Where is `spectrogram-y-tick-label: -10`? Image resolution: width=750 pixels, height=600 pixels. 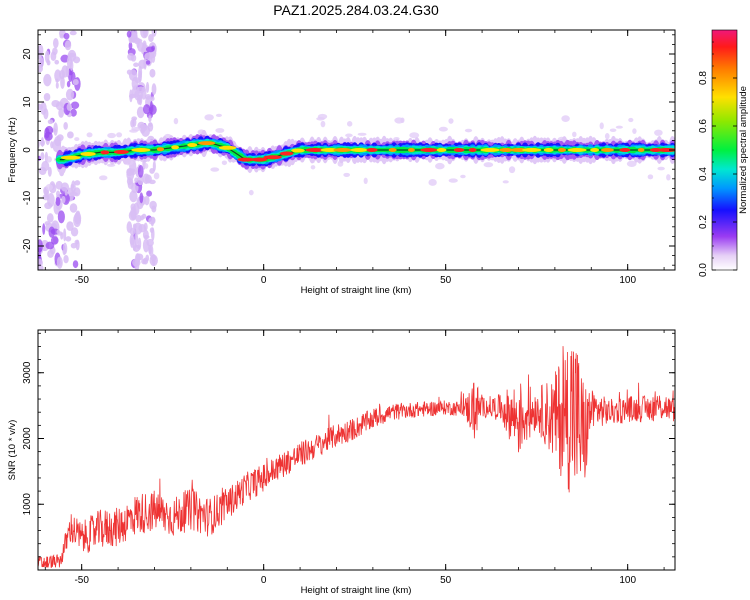
spectrogram-y-tick-label: -10 is located at coordinates (27, 197).